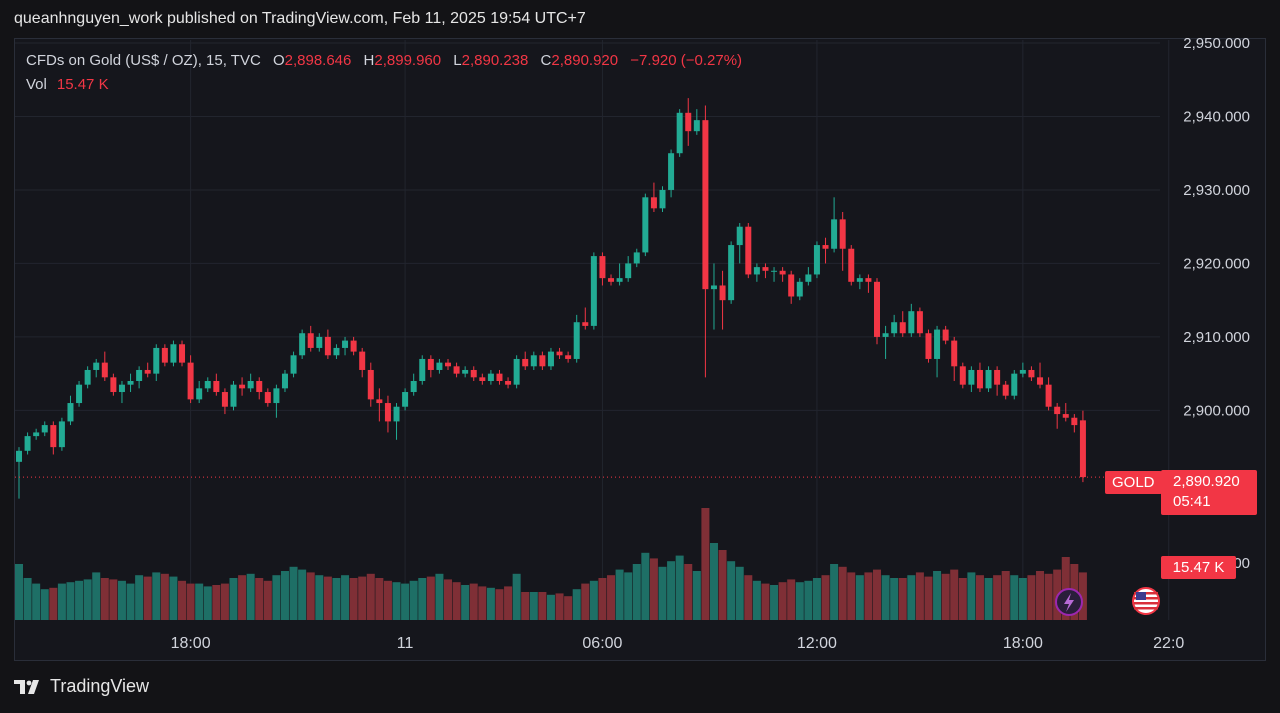 This screenshot has height=713, width=1280. Describe the element at coordinates (1133, 482) in the screenshot. I see `symbol-price-badge: GOLD` at that location.